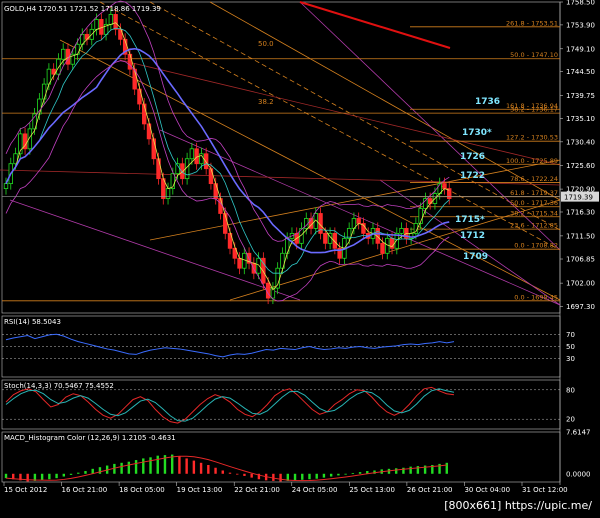  Describe the element at coordinates (477, 133) in the screenshot. I see `level-annotation: 1730*` at that location.